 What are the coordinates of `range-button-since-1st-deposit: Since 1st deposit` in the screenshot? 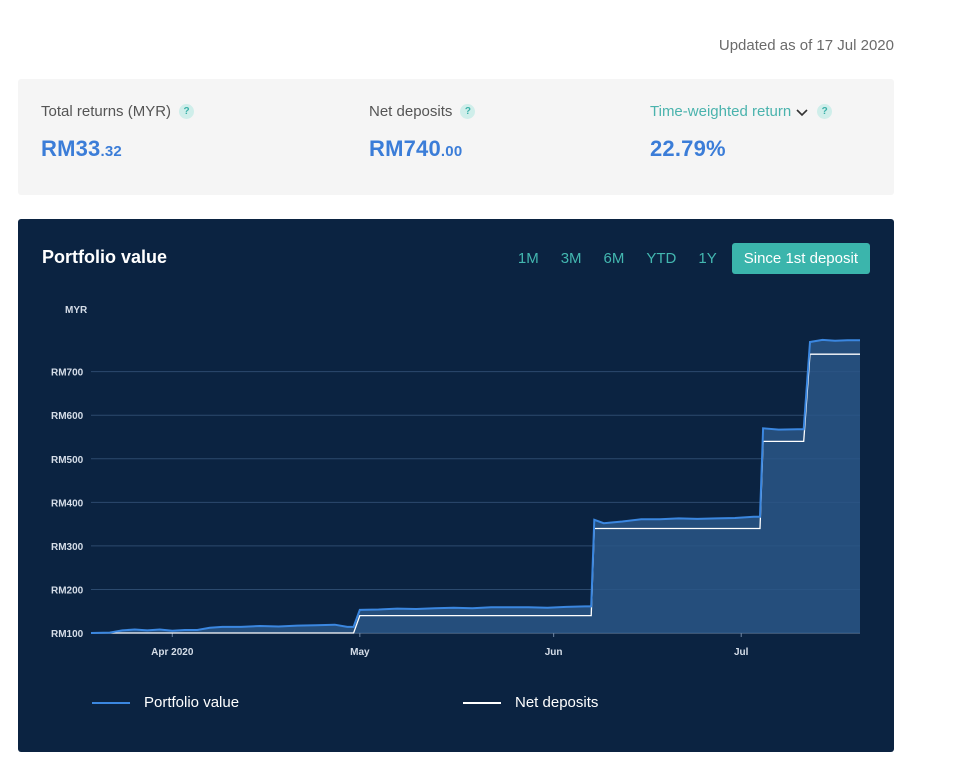 It's located at (800, 258).